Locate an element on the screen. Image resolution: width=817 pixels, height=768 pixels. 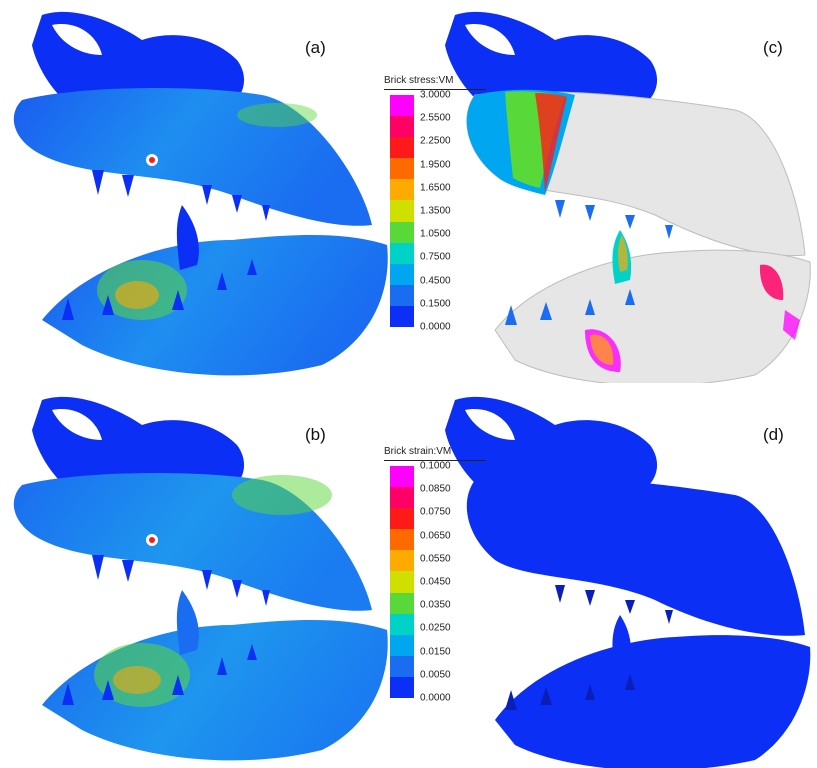
strain-colorbar-tick-label: 0.0350 is located at coordinates (435, 605).